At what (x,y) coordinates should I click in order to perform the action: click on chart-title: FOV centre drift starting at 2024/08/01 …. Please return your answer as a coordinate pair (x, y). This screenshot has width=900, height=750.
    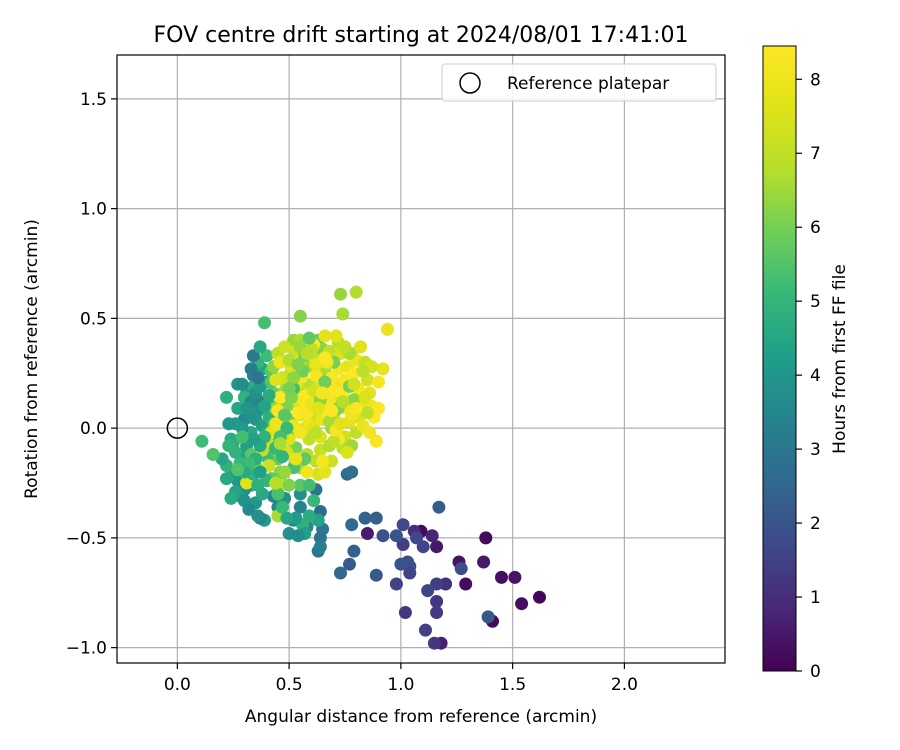
    Looking at the image, I should click on (421, 35).